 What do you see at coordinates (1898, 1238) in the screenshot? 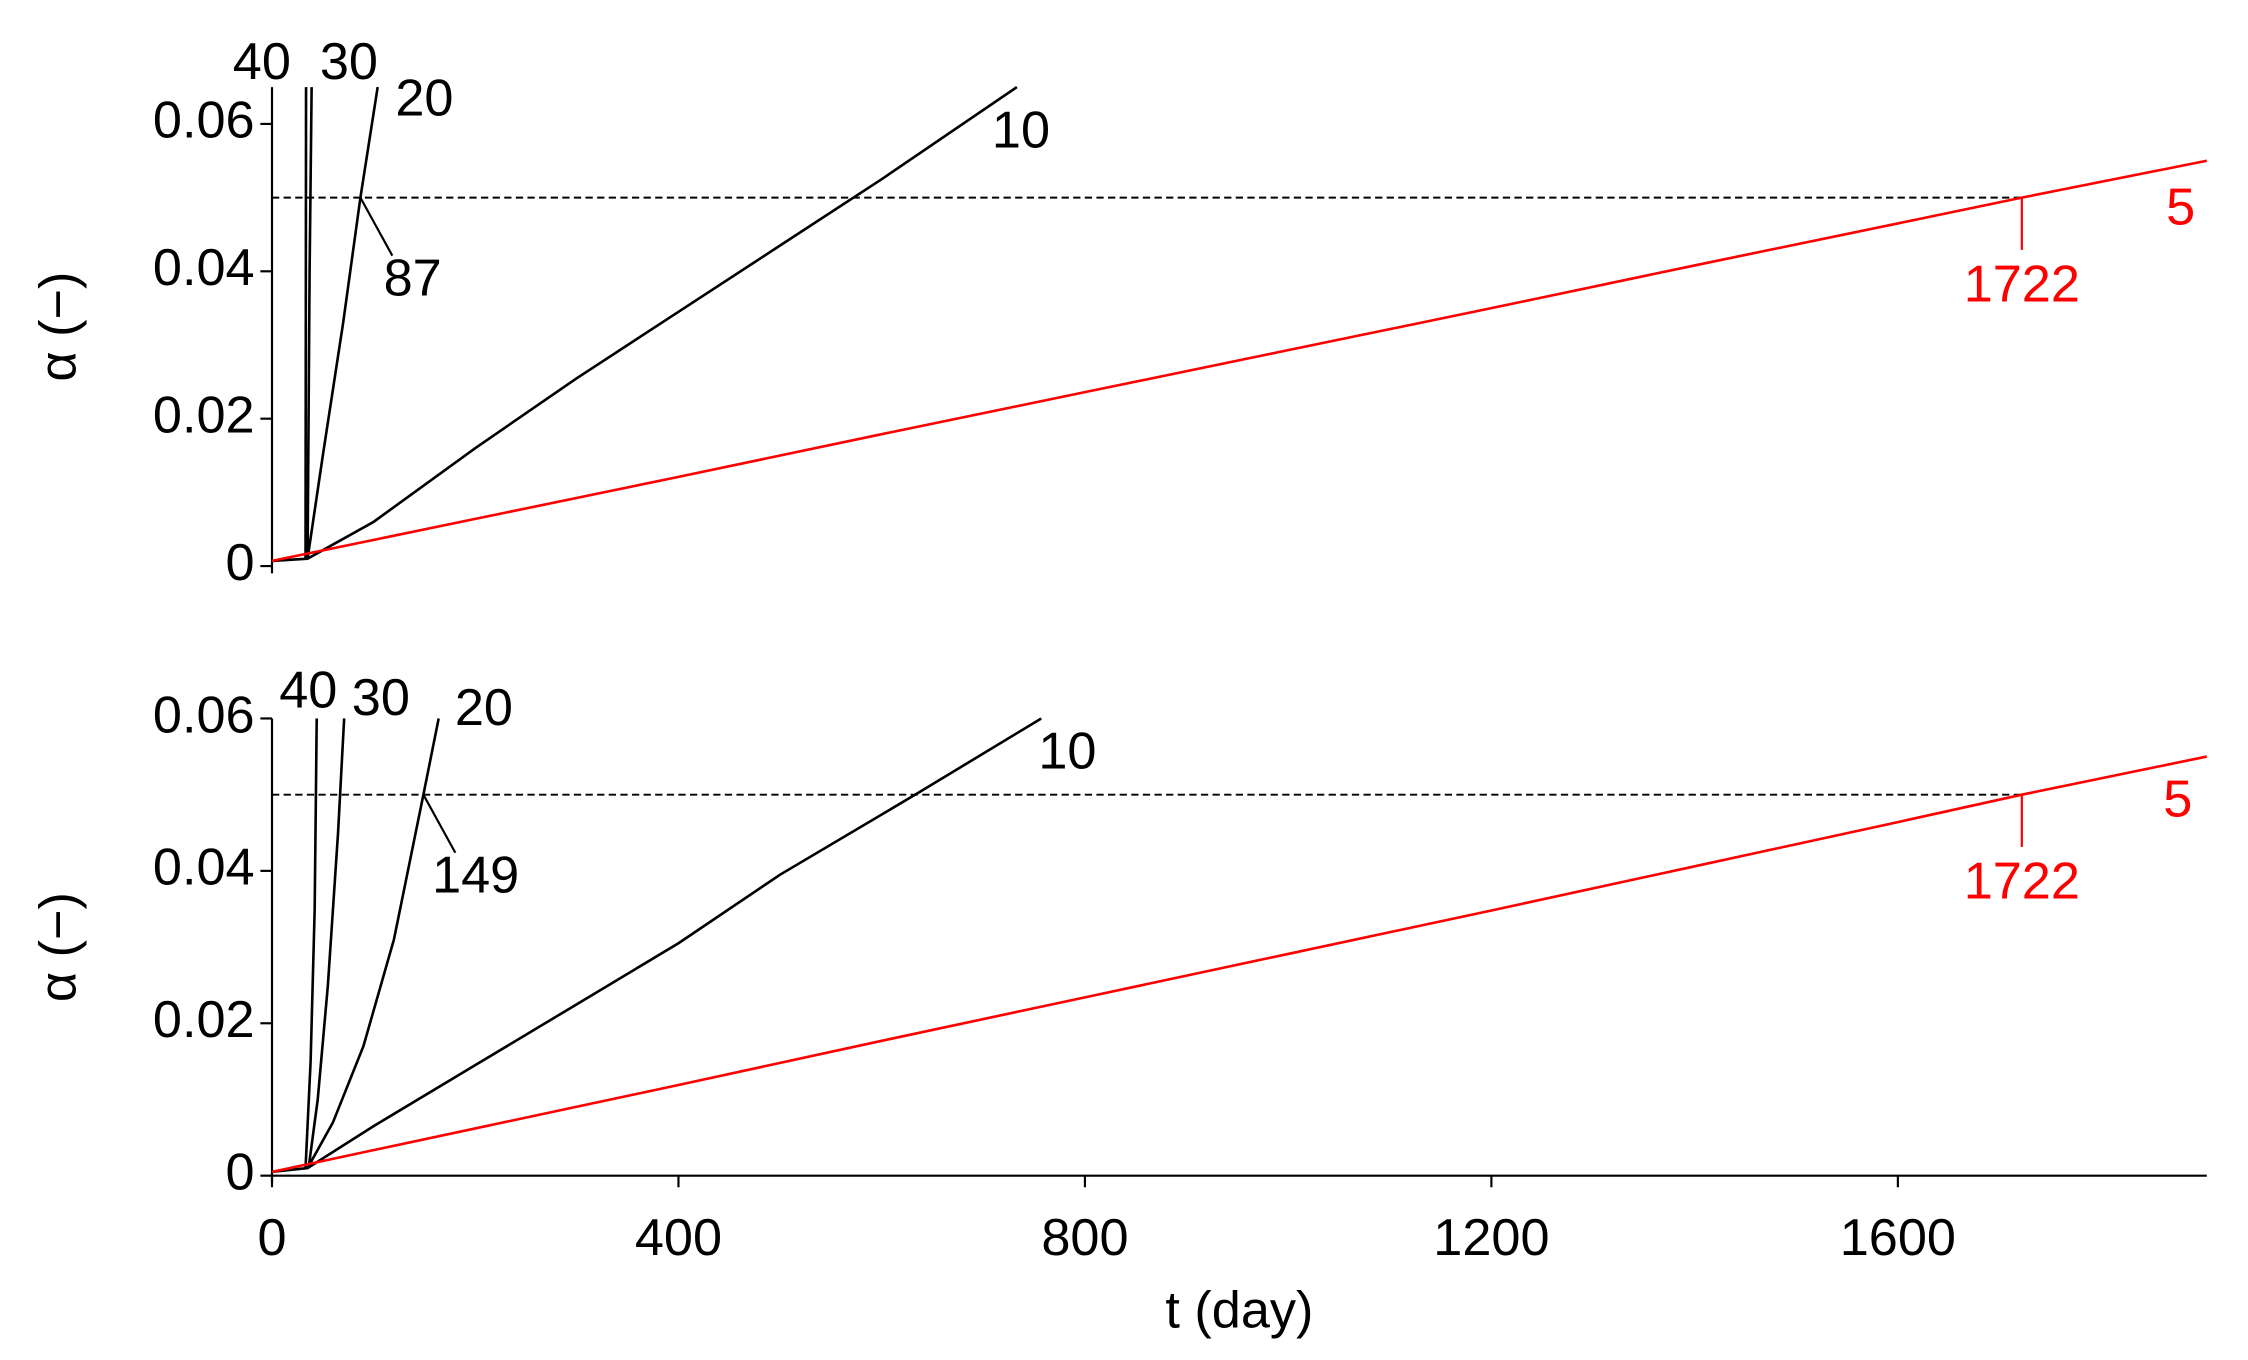
I see `x-tick-label: 1600` at bounding box center [1898, 1238].